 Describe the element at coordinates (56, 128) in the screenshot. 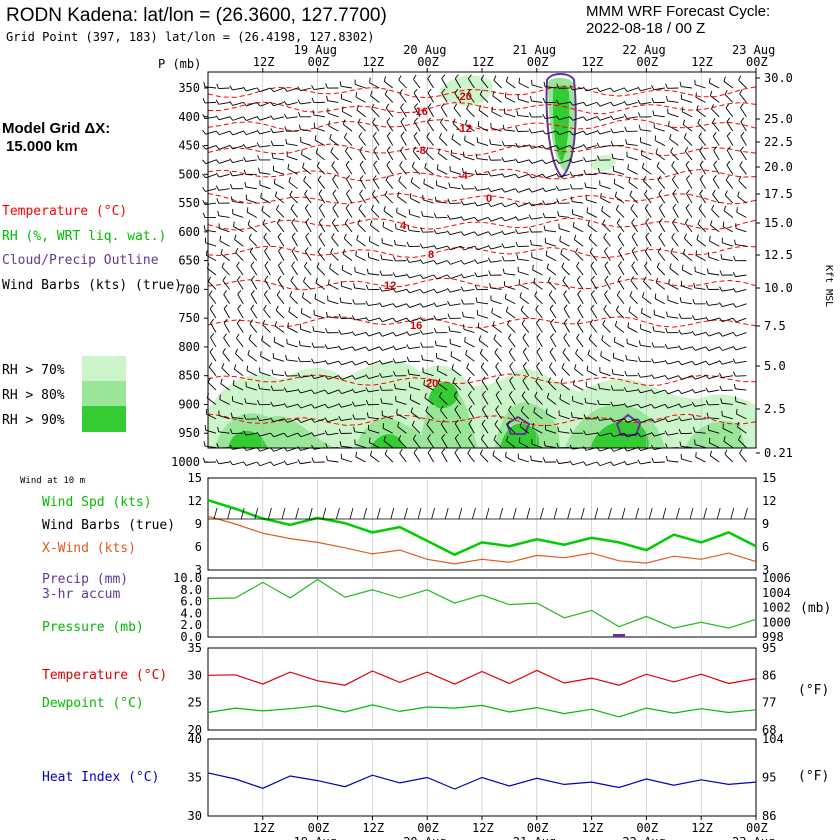

I see `grid-spacing-label: Model Grid ΔX:` at that location.